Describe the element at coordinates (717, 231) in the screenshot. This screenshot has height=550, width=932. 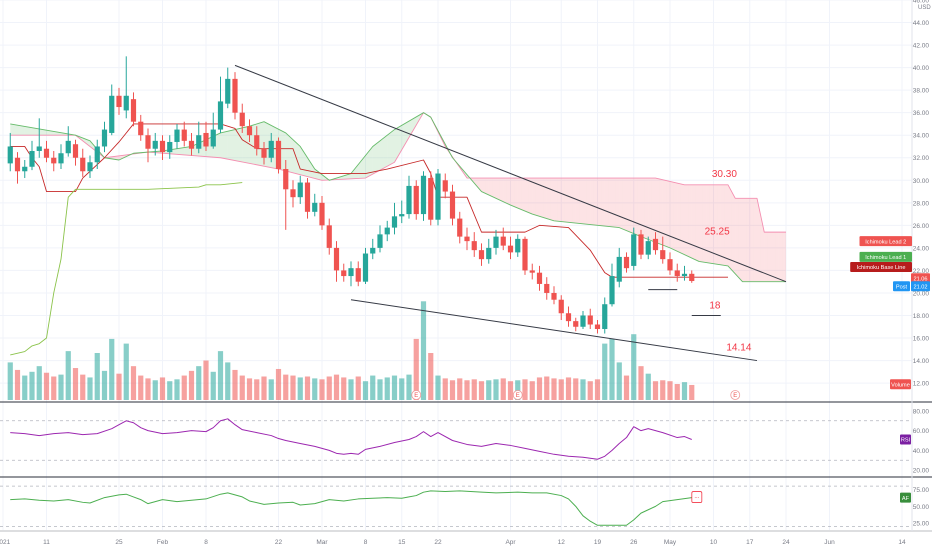
I see `price-annotation: 25.25` at that location.